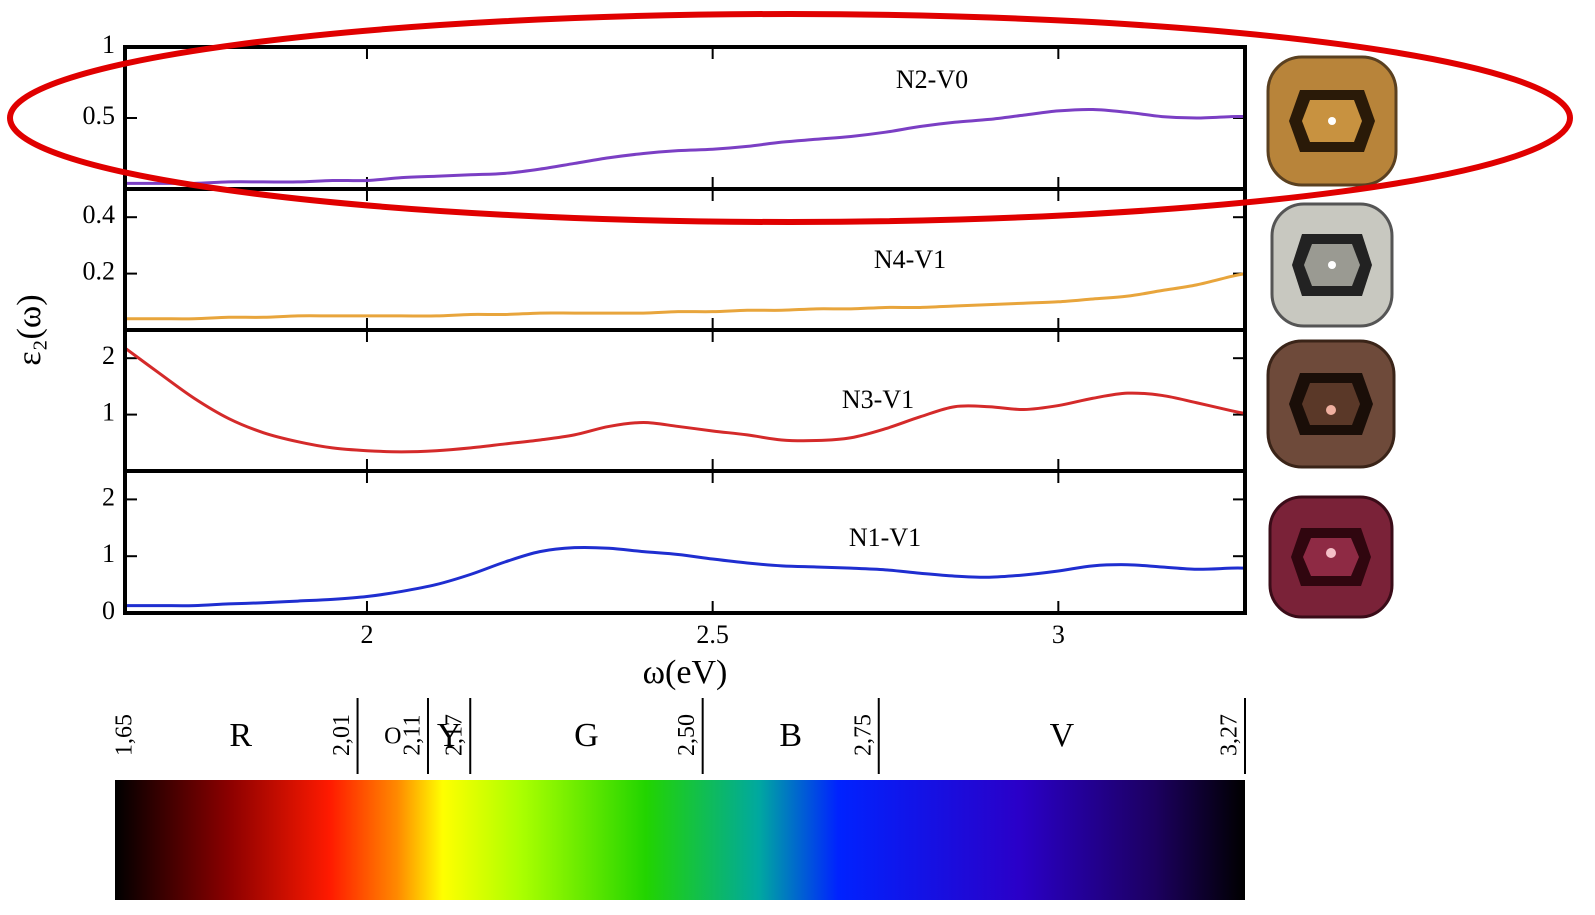 The width and height of the screenshot is (1595, 915). What do you see at coordinates (412, 734) in the screenshot?
I see `boundary-label: 2,11` at bounding box center [412, 734].